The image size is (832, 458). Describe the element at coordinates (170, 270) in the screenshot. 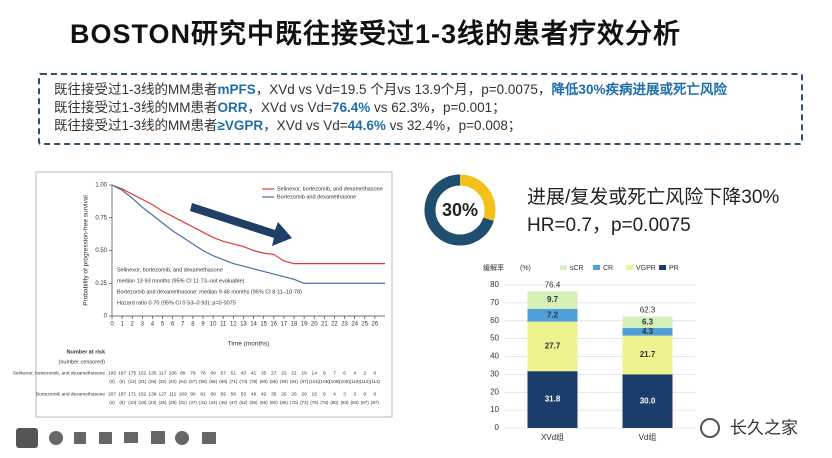

I see `annotation: Selinexor, bortezomib, and dexamethasone` at that location.